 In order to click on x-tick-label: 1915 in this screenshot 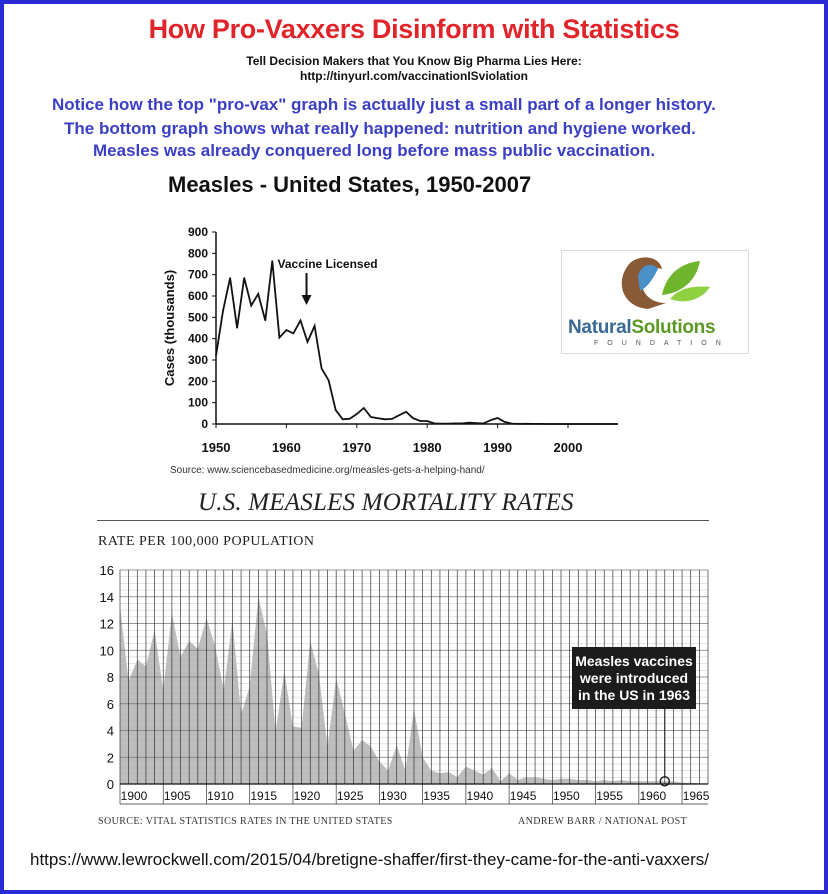, I will do `click(263, 796)`.